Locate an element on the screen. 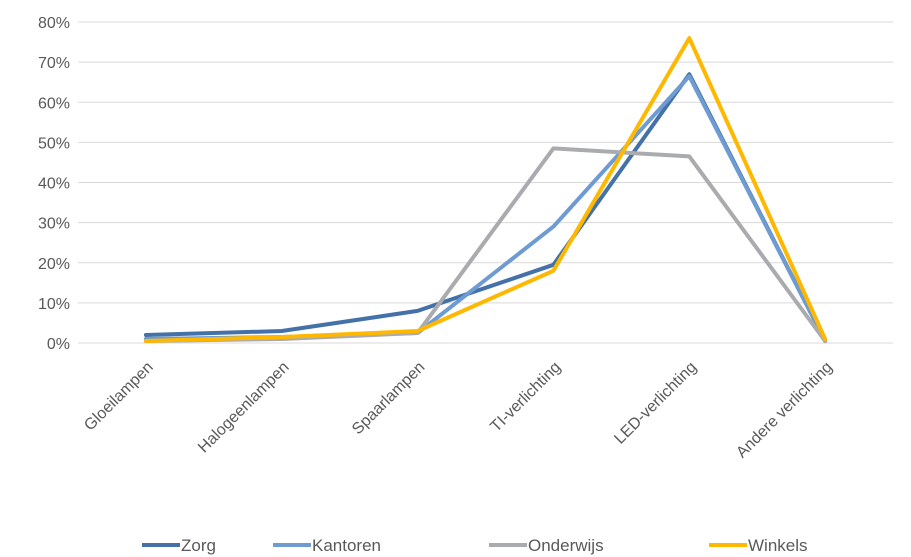 The image size is (911, 557). y-axis-tick-labels: 0% 10% 20% 30% 40% 50% 60% 70% 80% is located at coordinates (54, 184).